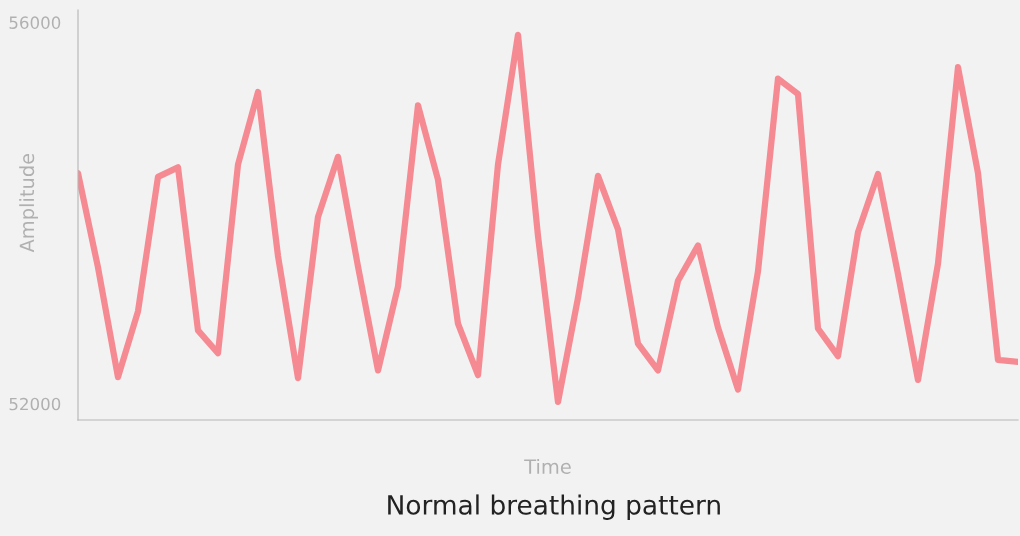 This screenshot has width=1020, height=536. What do you see at coordinates (35, 22) in the screenshot?
I see `y-tick-label: 56000` at bounding box center [35, 22].